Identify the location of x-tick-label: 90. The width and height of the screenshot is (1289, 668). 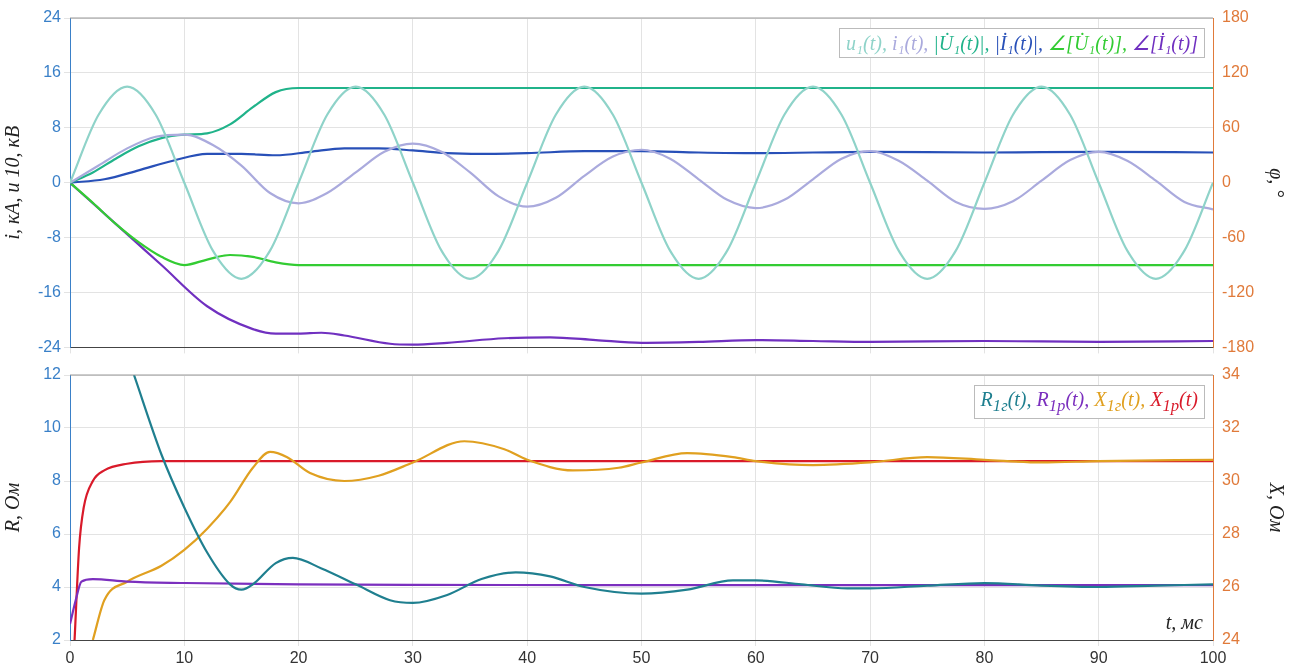
(1098, 658).